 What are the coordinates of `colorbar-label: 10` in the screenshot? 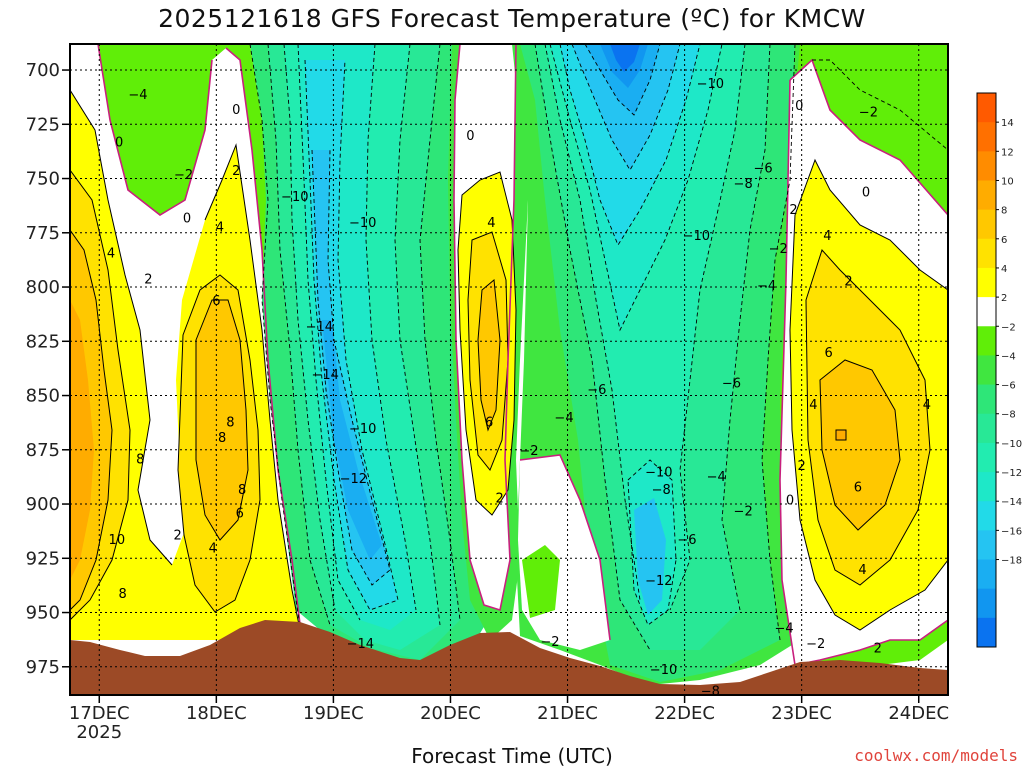 It's located at (1007, 181).